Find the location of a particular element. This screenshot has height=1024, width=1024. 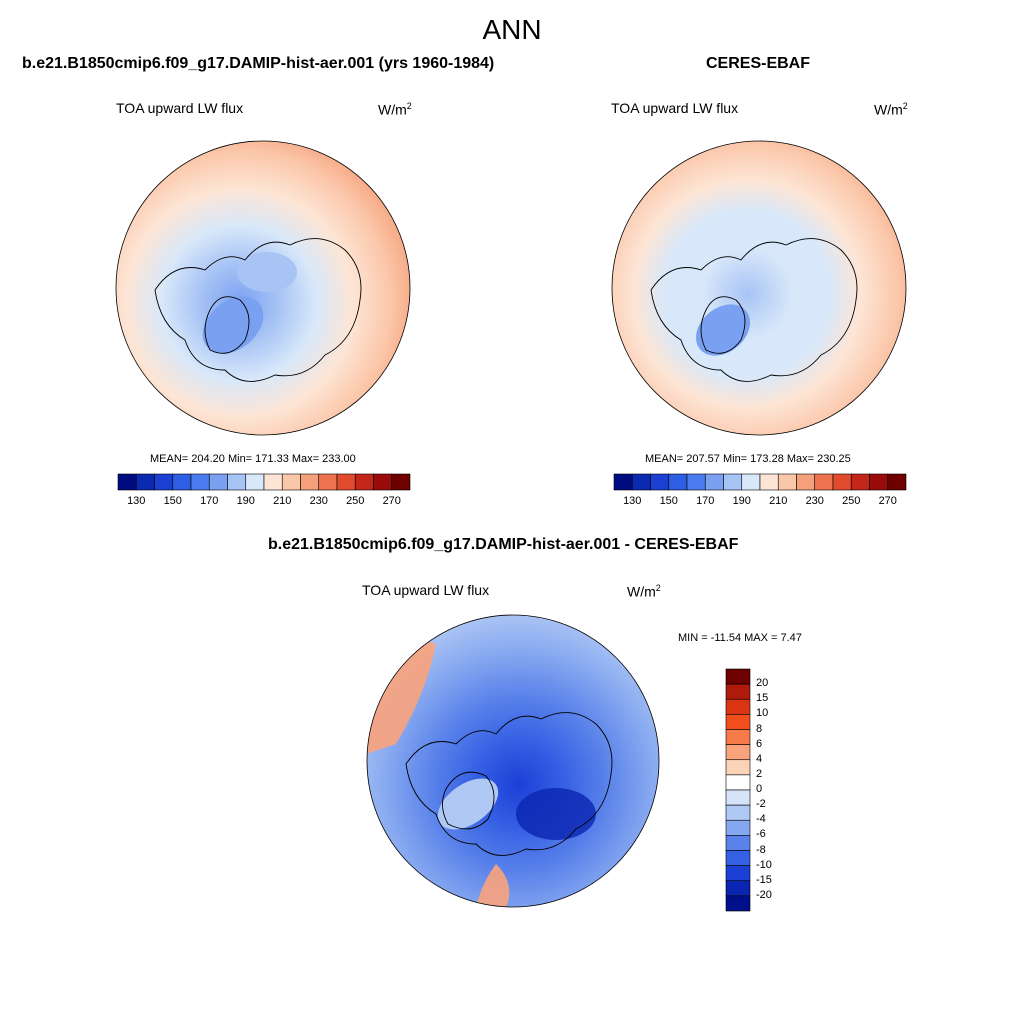

panel1-low-region is located at coordinates (233, 325).